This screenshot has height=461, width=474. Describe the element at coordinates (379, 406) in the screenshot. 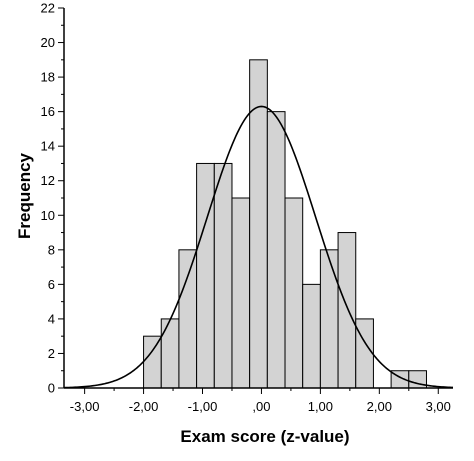

I see `x-tick-label: 2,00` at that location.